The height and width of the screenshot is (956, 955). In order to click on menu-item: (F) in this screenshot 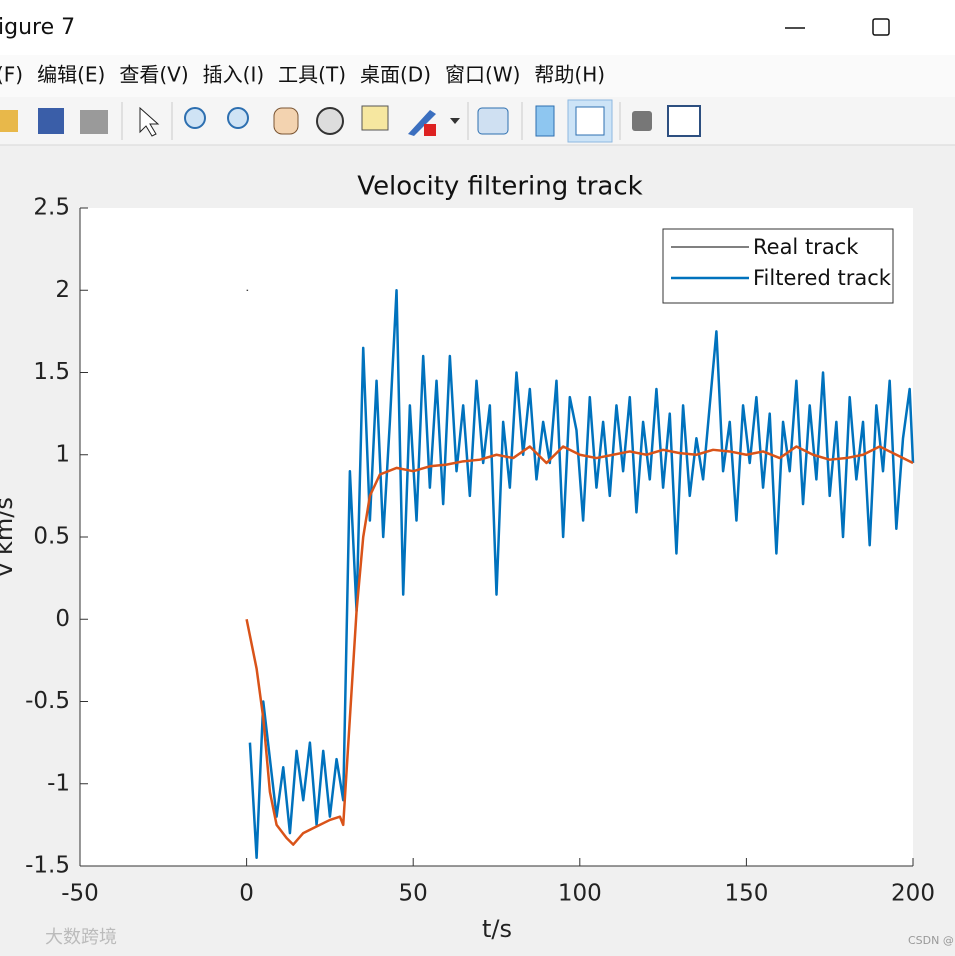, I will do `click(11, 75)`.